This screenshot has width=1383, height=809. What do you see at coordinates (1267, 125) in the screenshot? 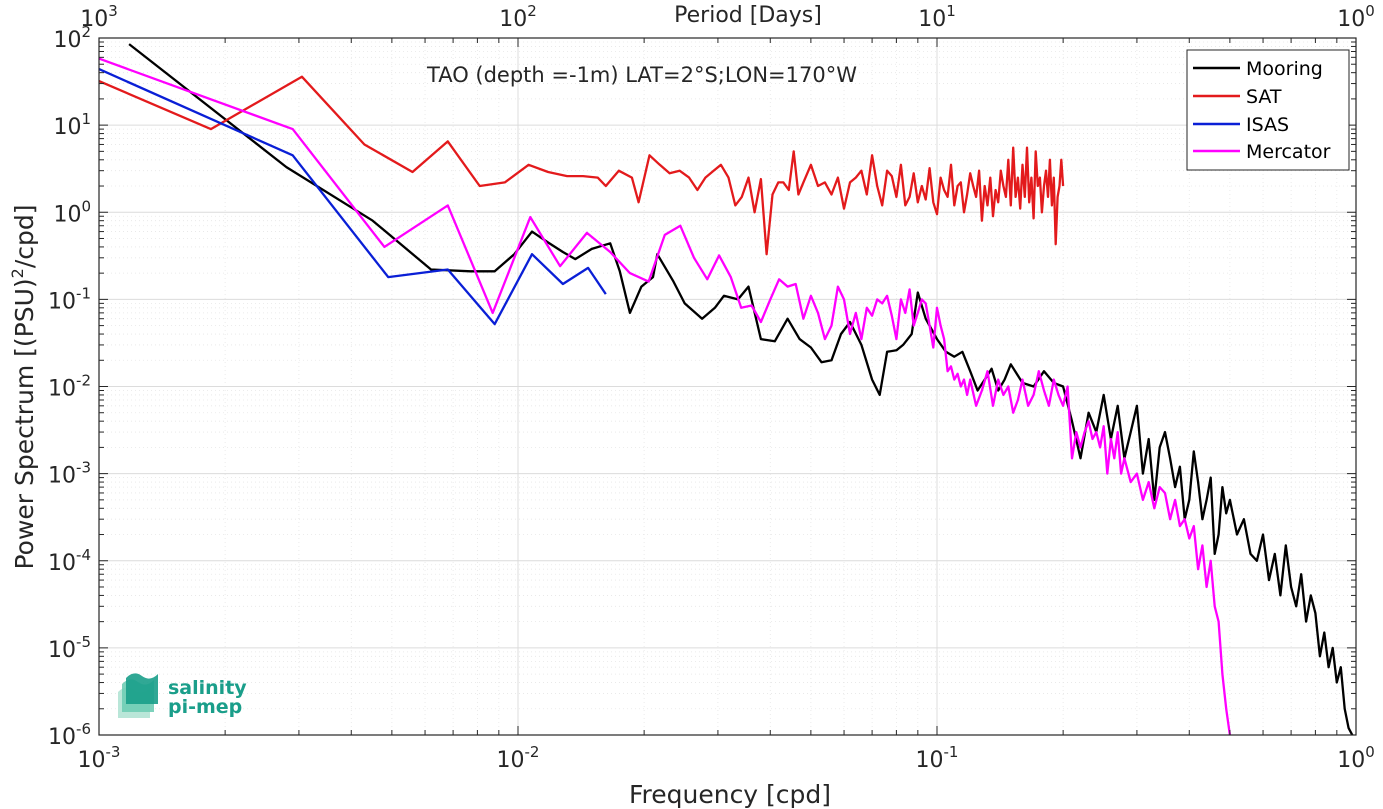
I see `legend-label-isas: ISAS` at bounding box center [1267, 125].